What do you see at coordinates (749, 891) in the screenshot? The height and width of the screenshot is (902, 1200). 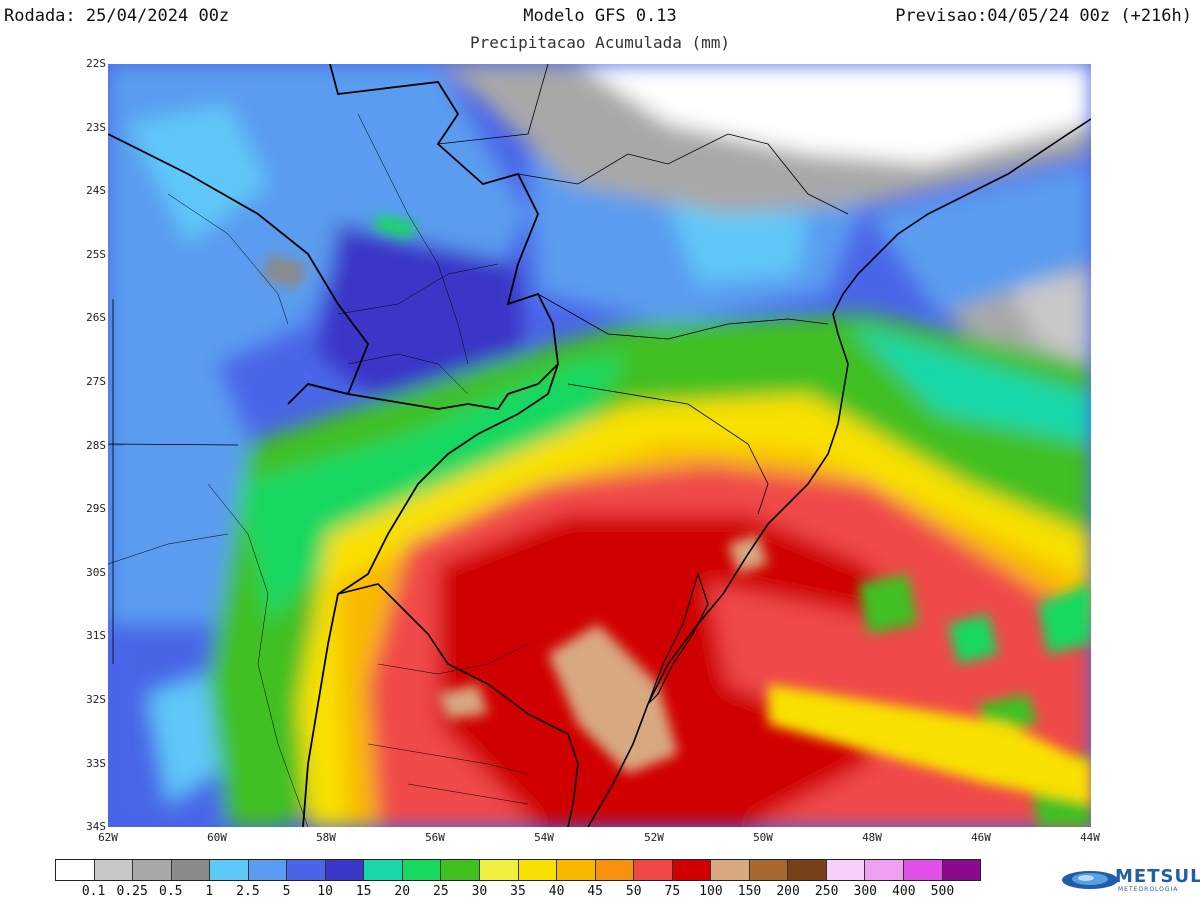 I see `colorbar-label: 150` at bounding box center [749, 891].